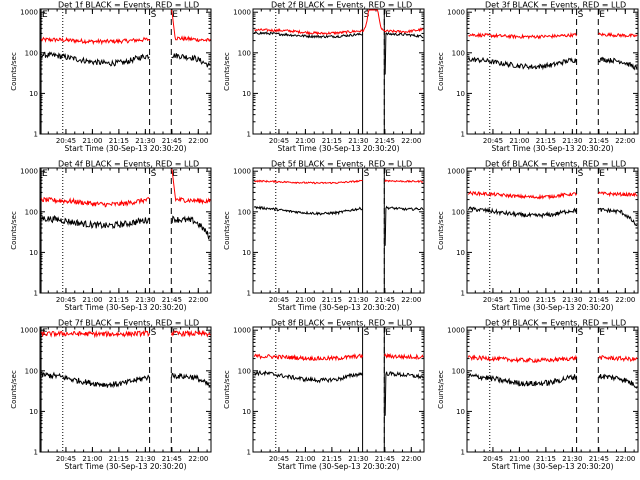 The height and width of the screenshot is (480, 640). Describe the element at coordinates (341, 323) in the screenshot. I see `chart-title: Det 8f BLACK = Events, RED = LLD` at that location.